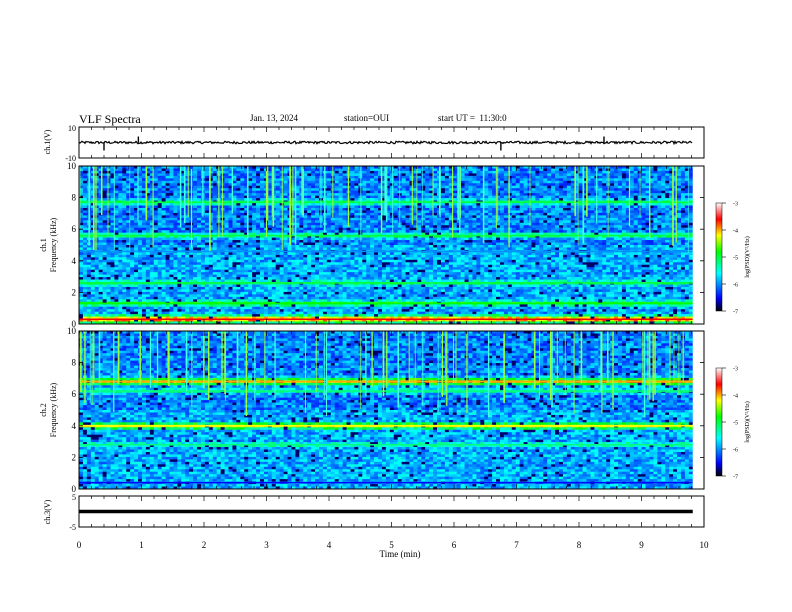 This screenshot has height=612, width=792. I want to click on ch1-trace, so click(385, 143).